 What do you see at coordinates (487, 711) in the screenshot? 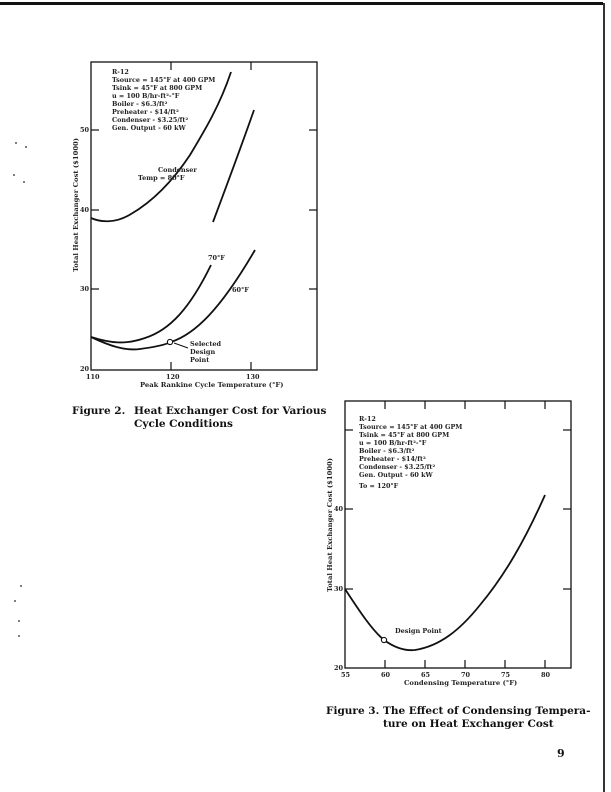
I see `figure-3-caption-line1: The Effect of Condensing Tempera-` at bounding box center [487, 711].